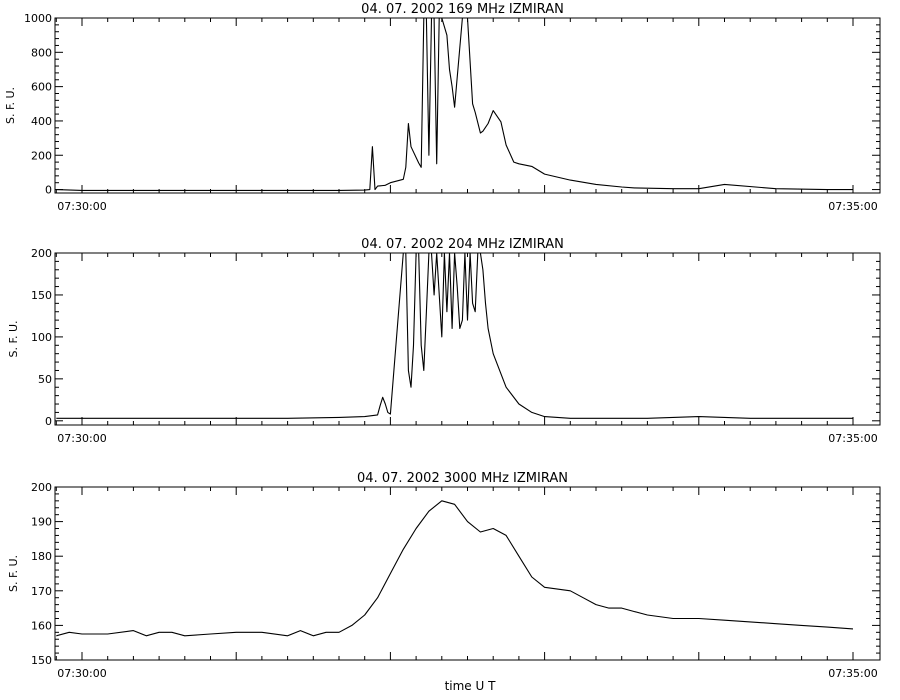 Image resolution: width=900 pixels, height=700 pixels. I want to click on chart-title: 04. 07. 2002 3000 MHz IZMIRAN, so click(462, 478).